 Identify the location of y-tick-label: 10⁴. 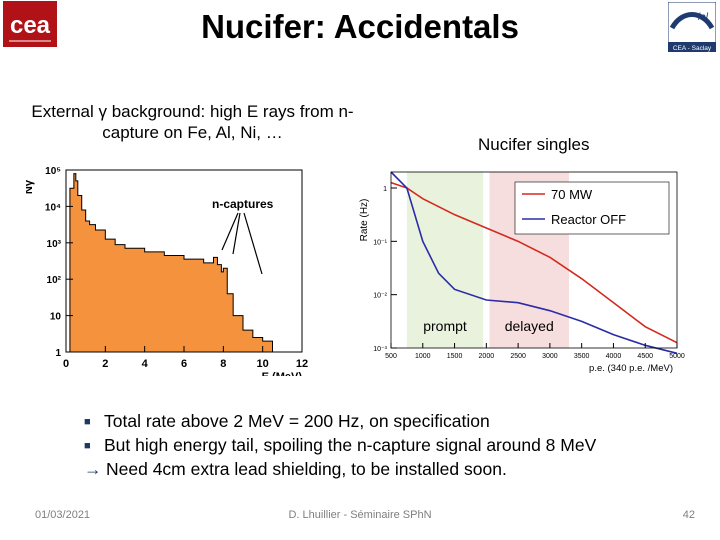
(53, 207).